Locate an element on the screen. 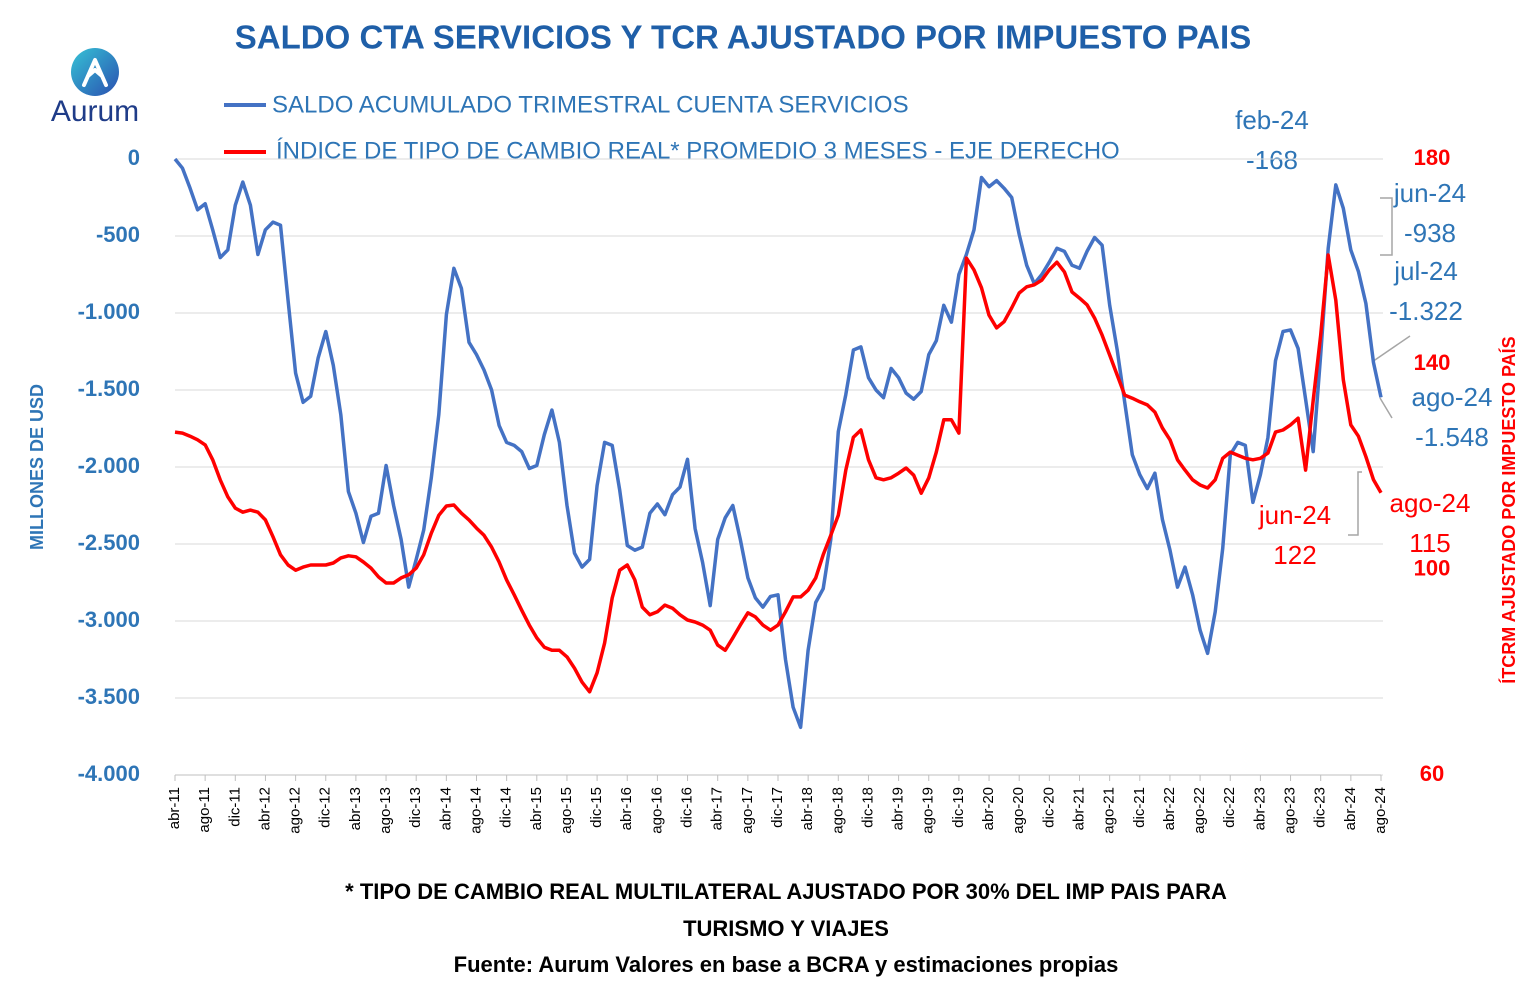  x-tick-label: abr-13 is located at coordinates (355, 808).